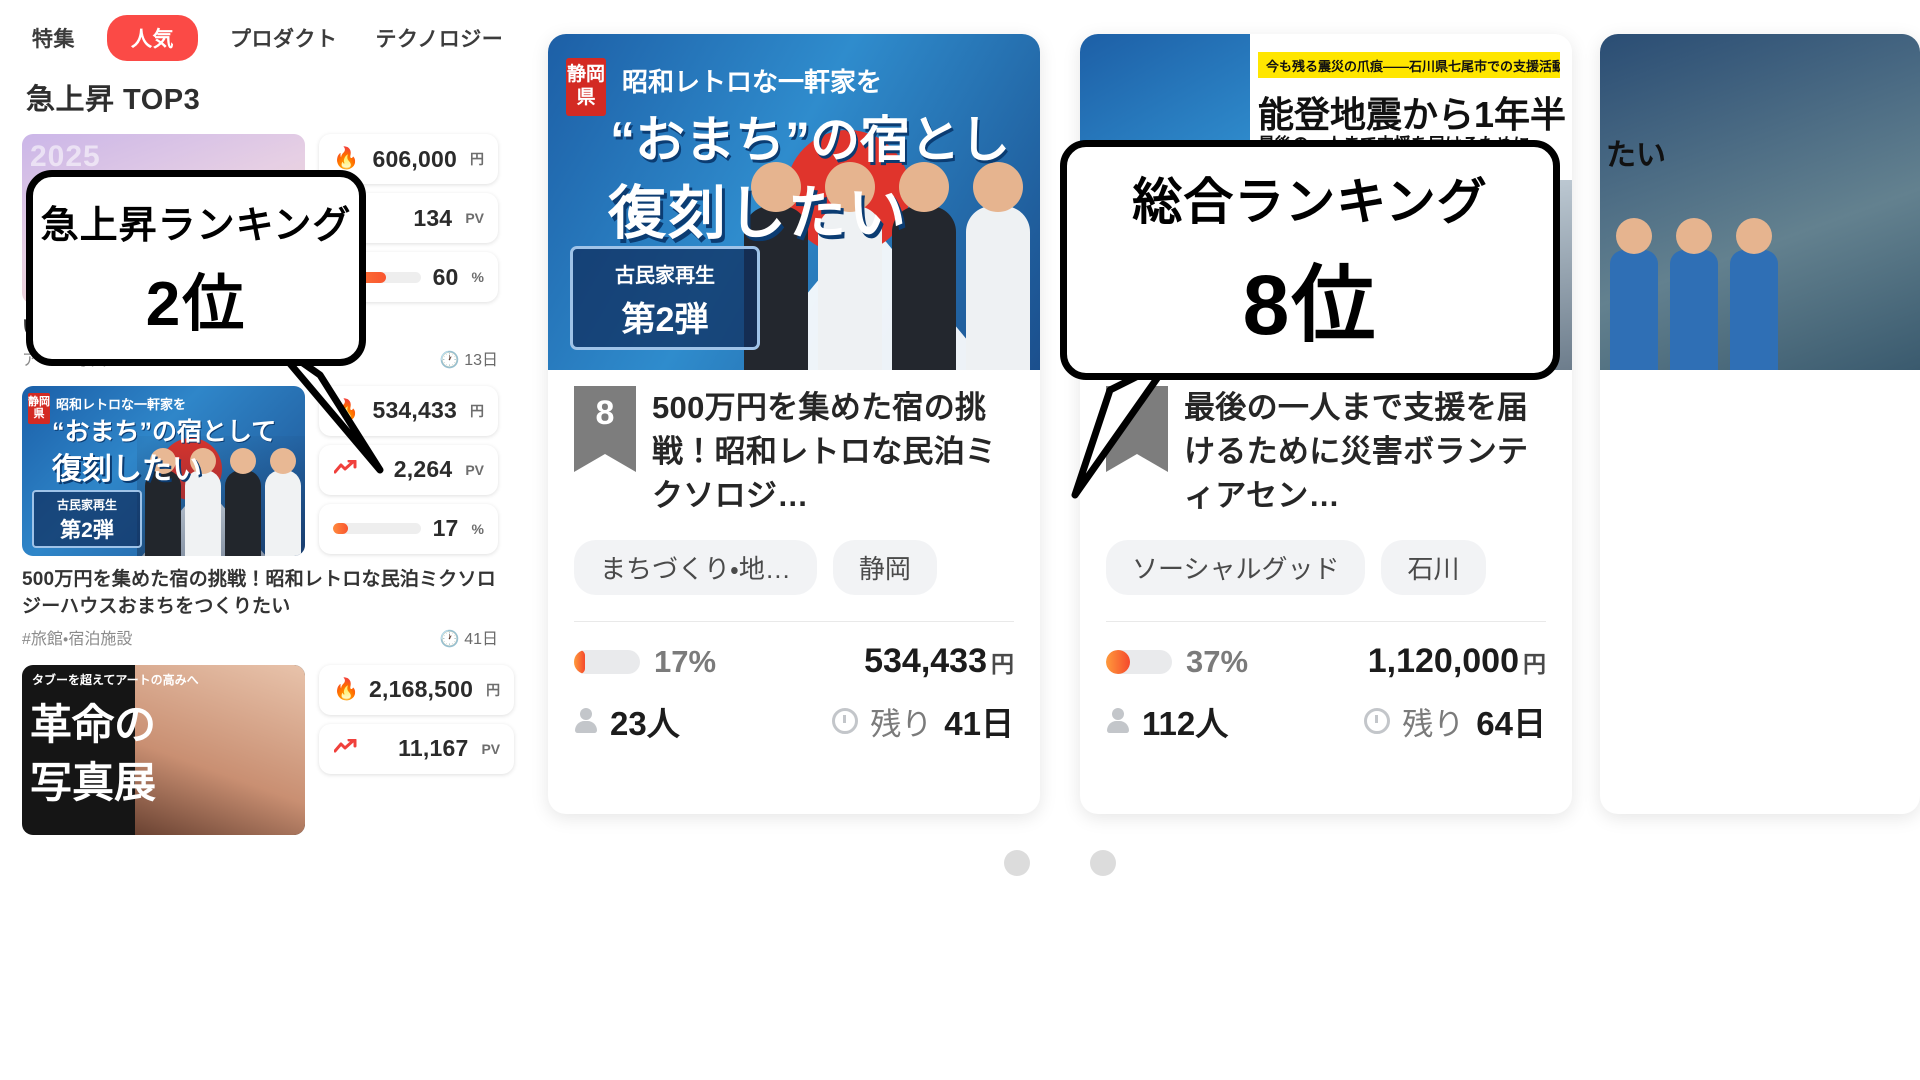 This screenshot has height=1080, width=1920. Describe the element at coordinates (1760, 202) in the screenshot. I see `card-hero-image-edge: たい` at that location.